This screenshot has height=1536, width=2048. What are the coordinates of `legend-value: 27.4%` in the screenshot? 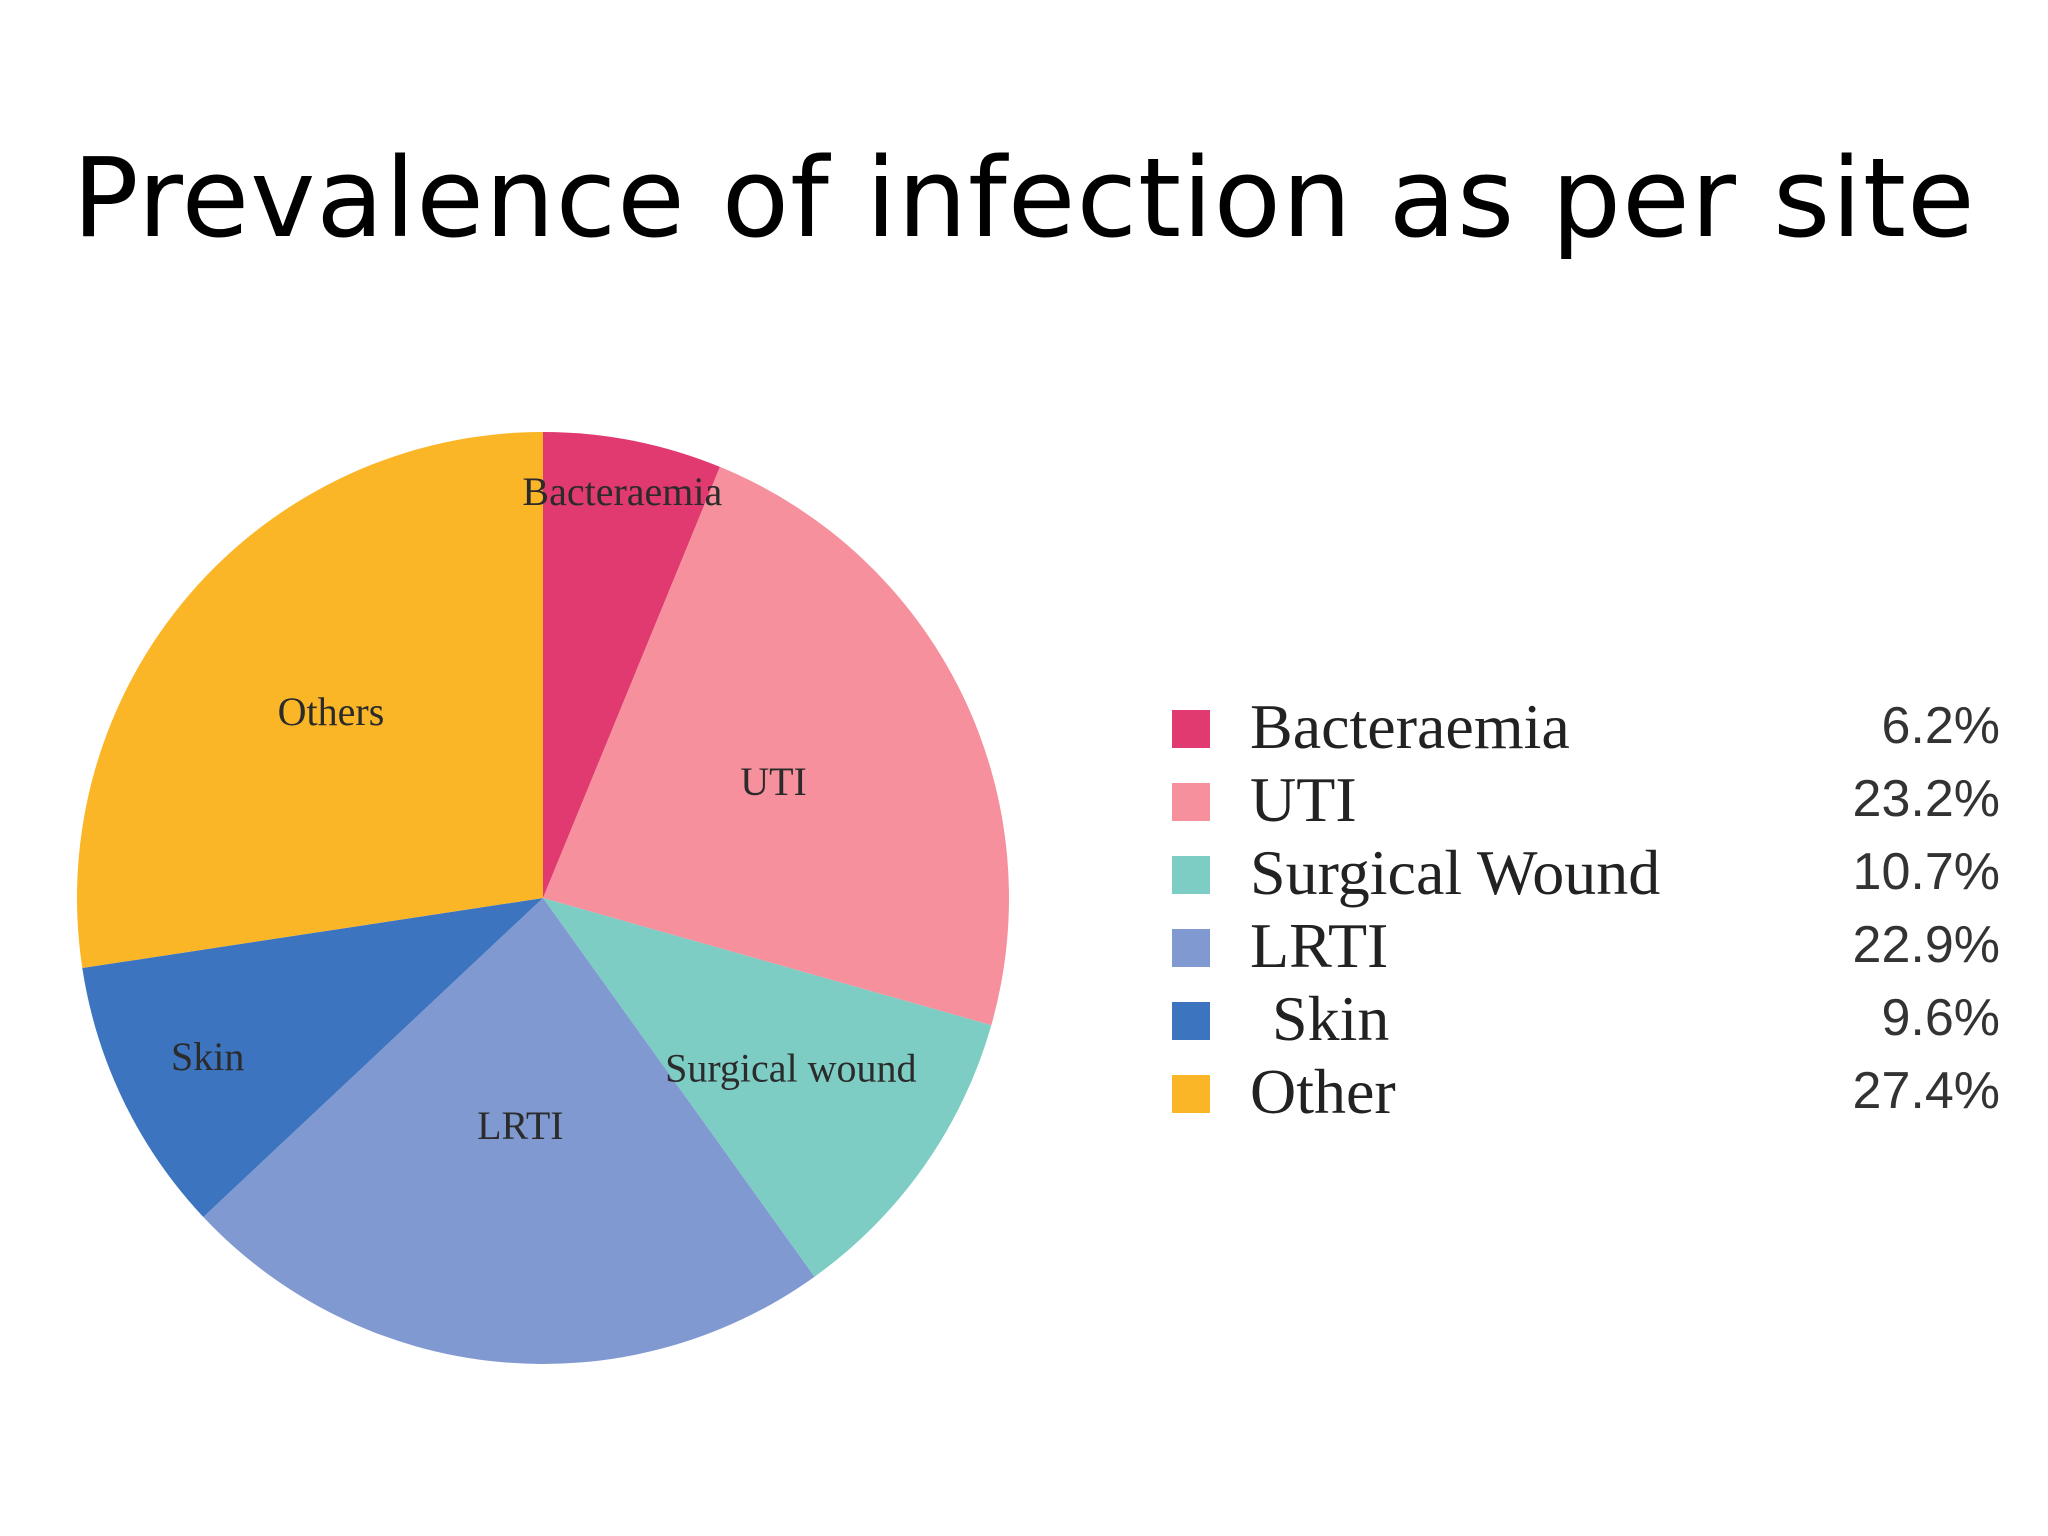 It's located at (1926, 1091).